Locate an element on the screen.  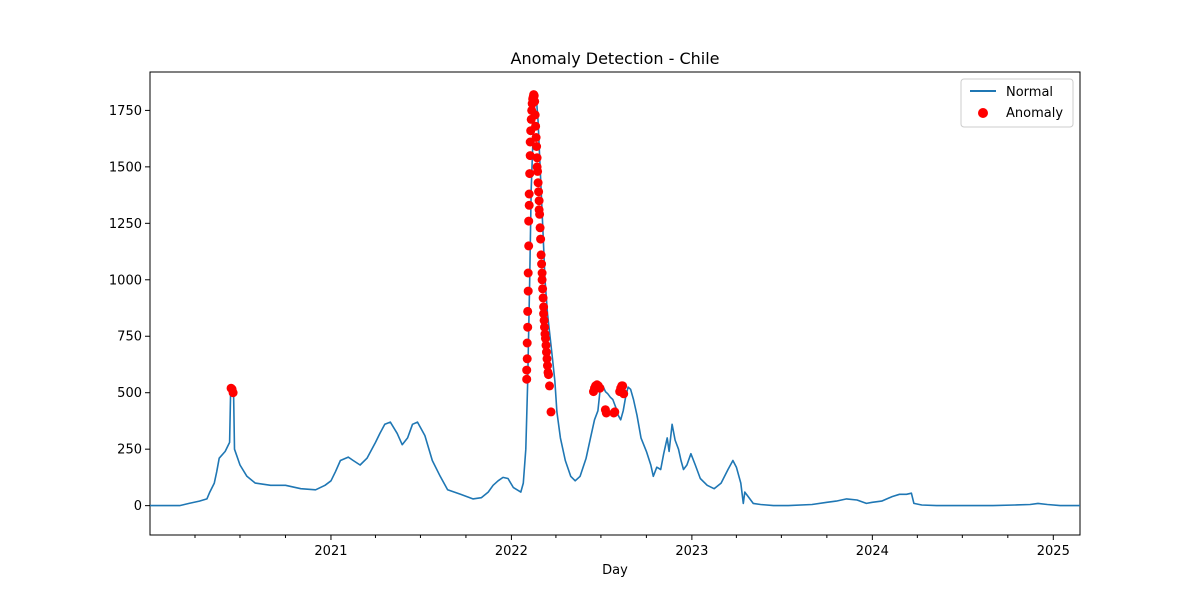
legend: Normal Anomaly is located at coordinates (1017, 103).